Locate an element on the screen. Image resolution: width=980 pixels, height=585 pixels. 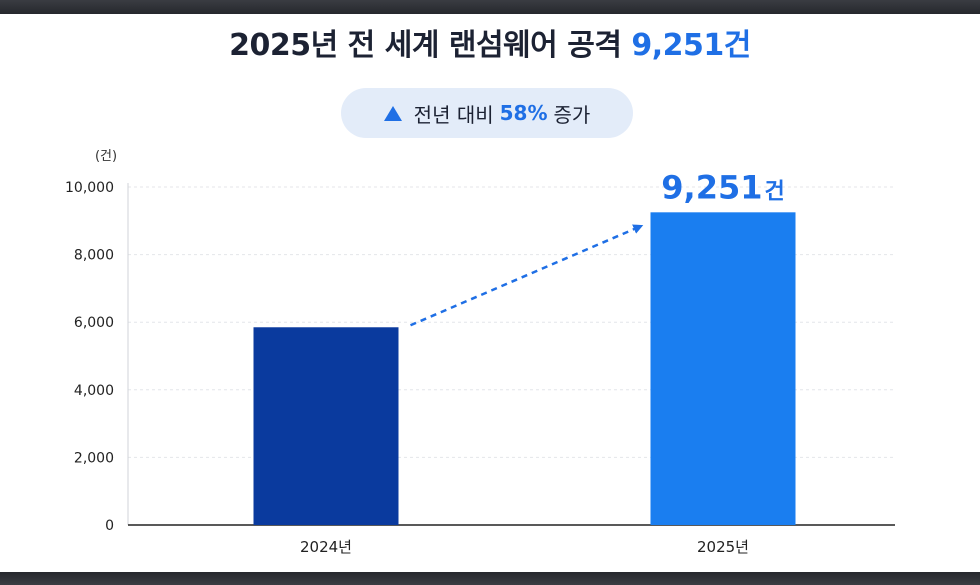
triangle-up-icon is located at coordinates (392, 113).